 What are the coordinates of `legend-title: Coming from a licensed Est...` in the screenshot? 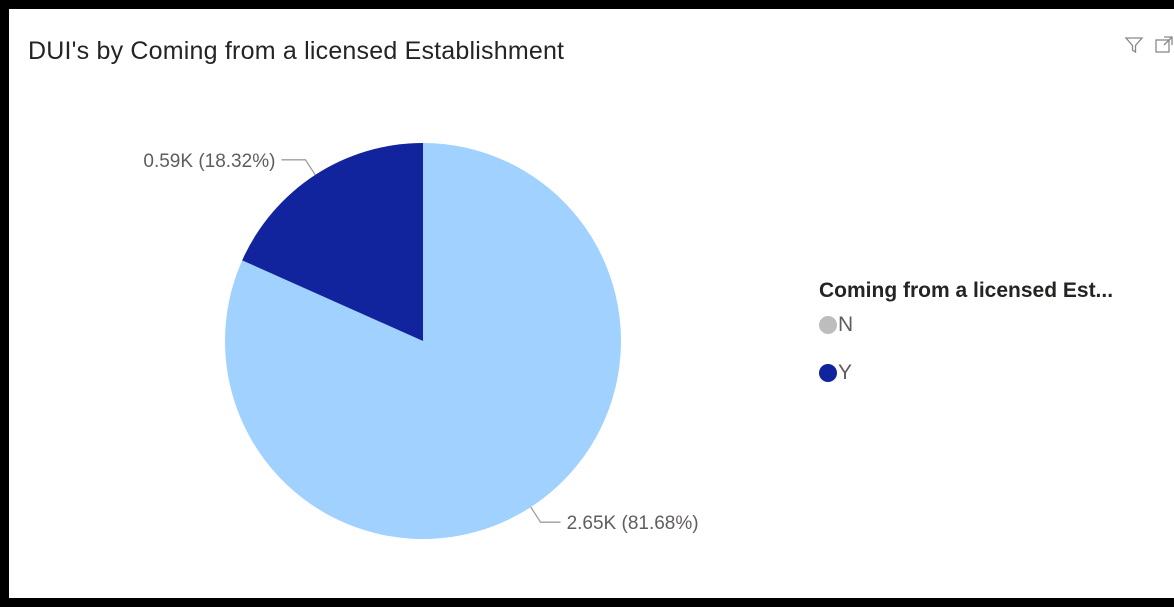 It's located at (966, 290).